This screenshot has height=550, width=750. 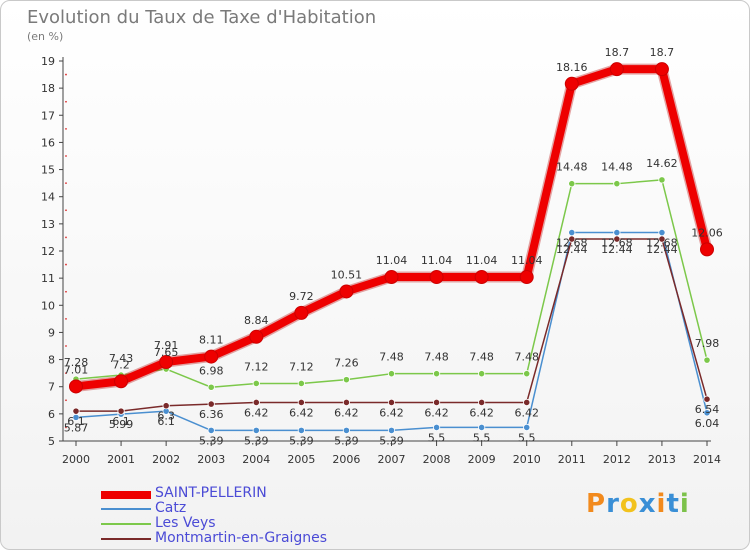 What do you see at coordinates (51, 441) in the screenshot?
I see `y-tick-label: 5` at bounding box center [51, 441].